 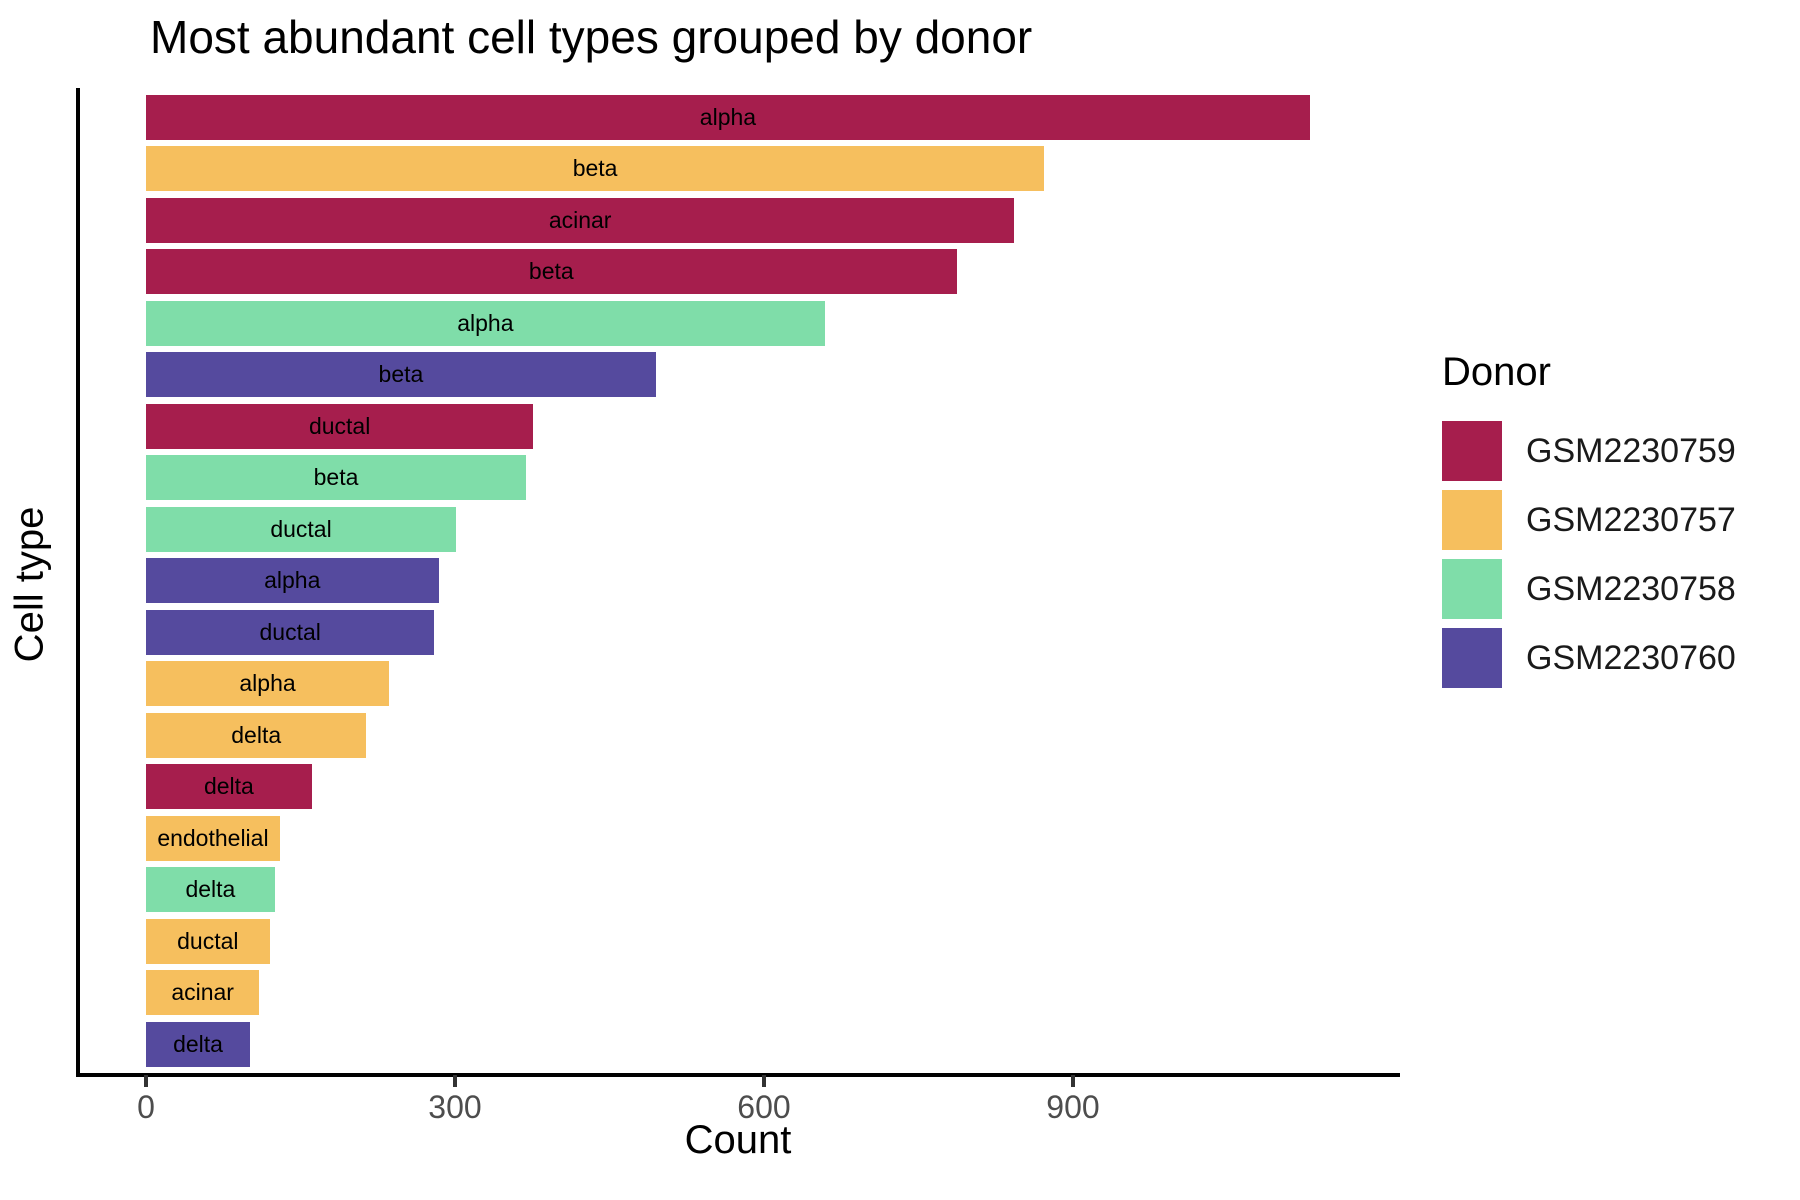 I want to click on x-axis-title: Count, so click(x=738, y=1140).